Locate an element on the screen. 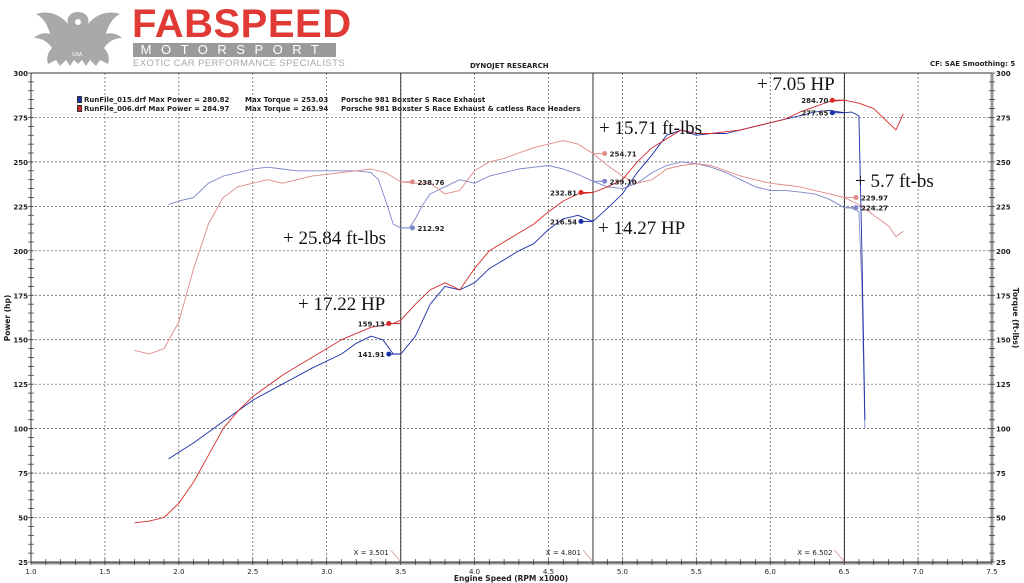 The width and height of the screenshot is (1024, 583). y-tick-label-left: 125 is located at coordinates (20, 385).